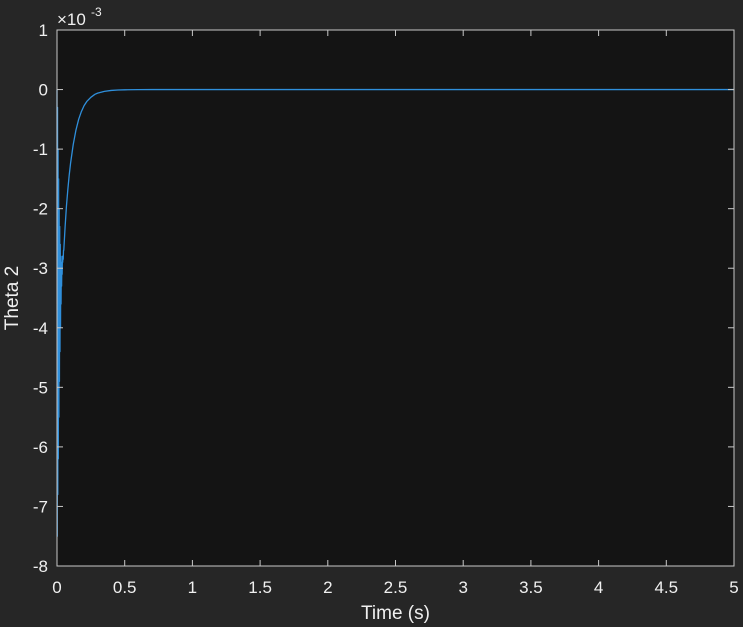 This screenshot has height=627, width=743. I want to click on x-tick-label: 2.5, so click(396, 587).